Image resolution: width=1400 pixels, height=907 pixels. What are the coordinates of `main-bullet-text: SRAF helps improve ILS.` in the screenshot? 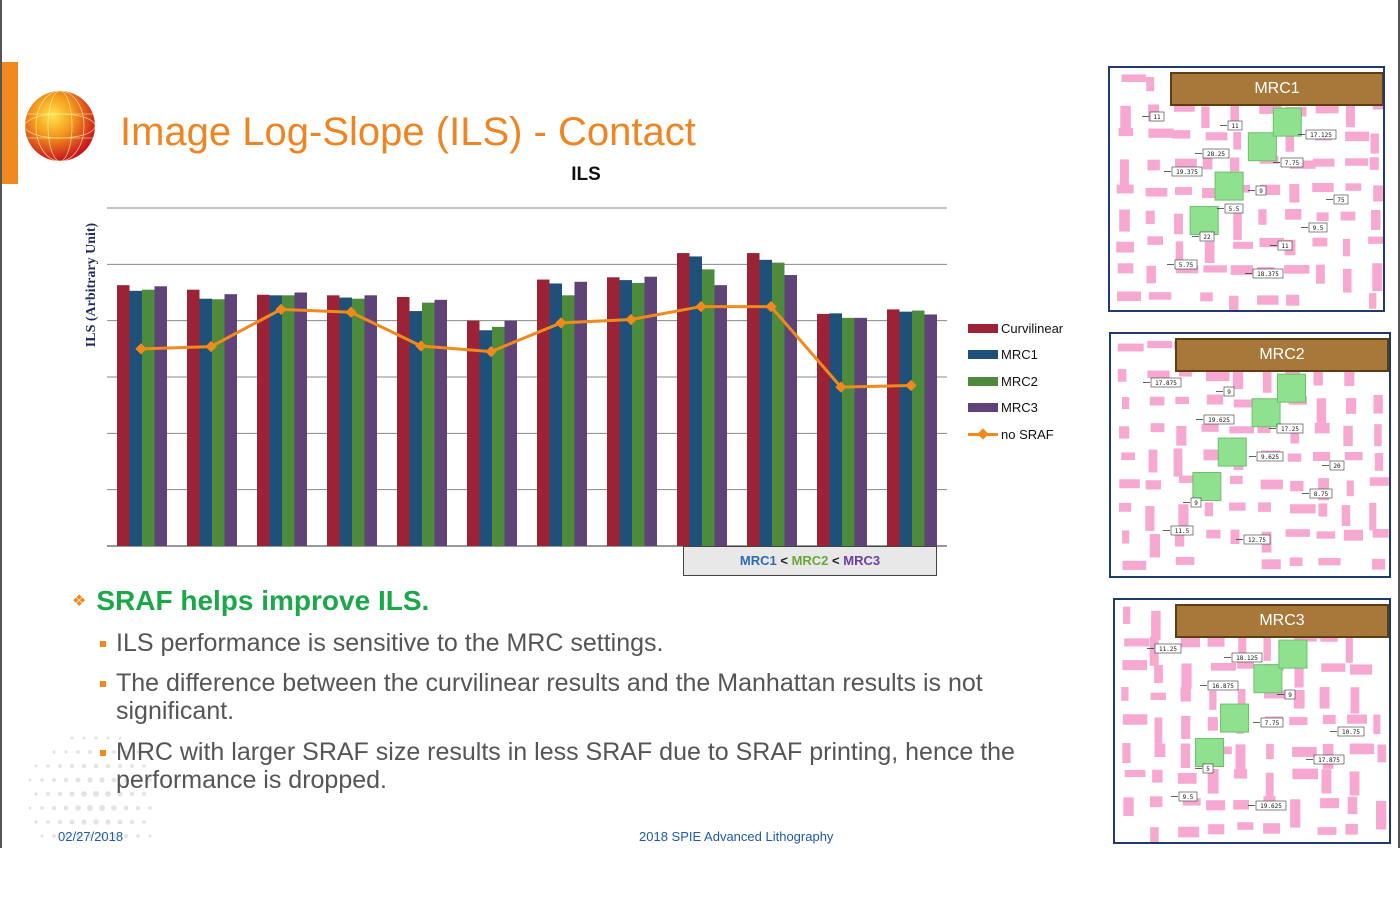 It's located at (263, 600).